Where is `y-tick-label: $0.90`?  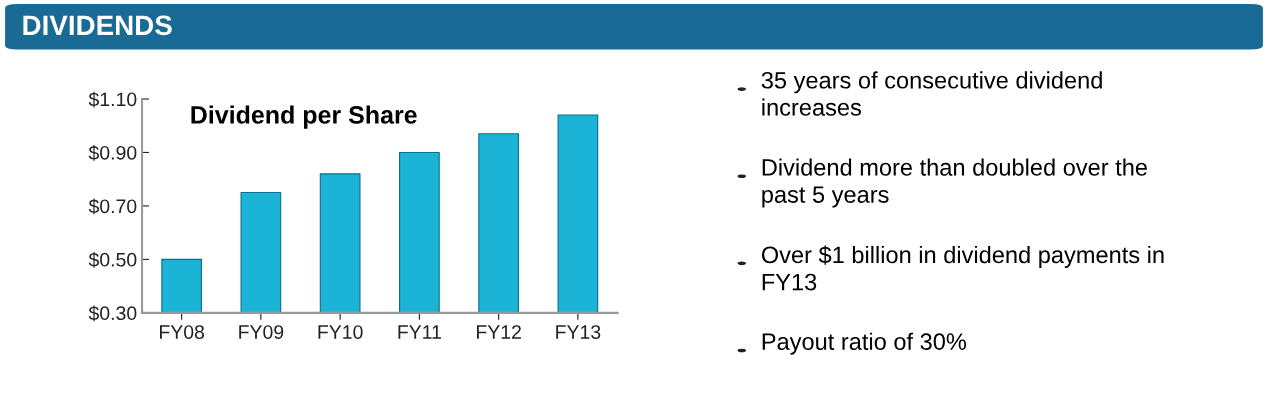 y-tick-label: $0.90 is located at coordinates (112, 153).